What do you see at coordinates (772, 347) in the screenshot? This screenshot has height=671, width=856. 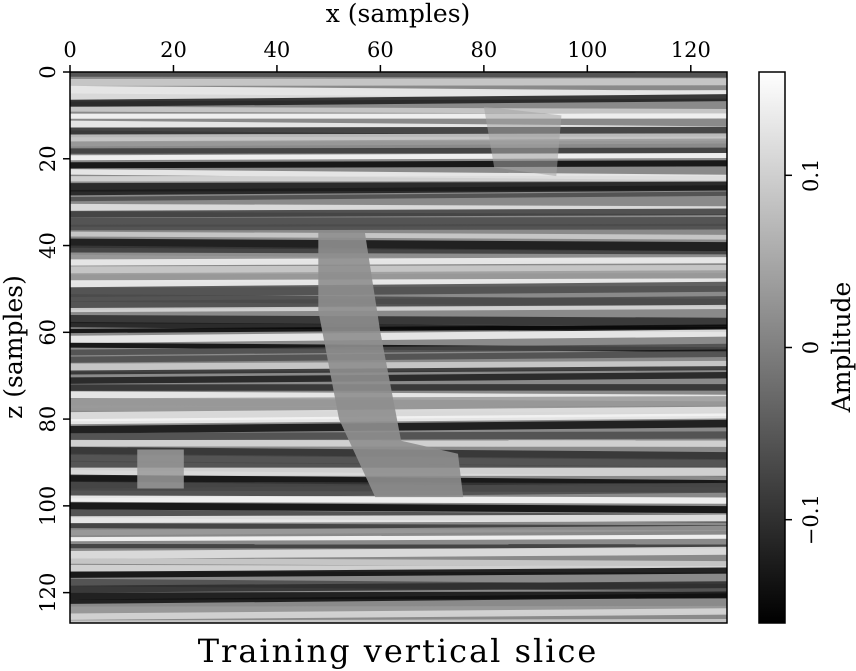 I see `colorbar-gradient` at bounding box center [772, 347].